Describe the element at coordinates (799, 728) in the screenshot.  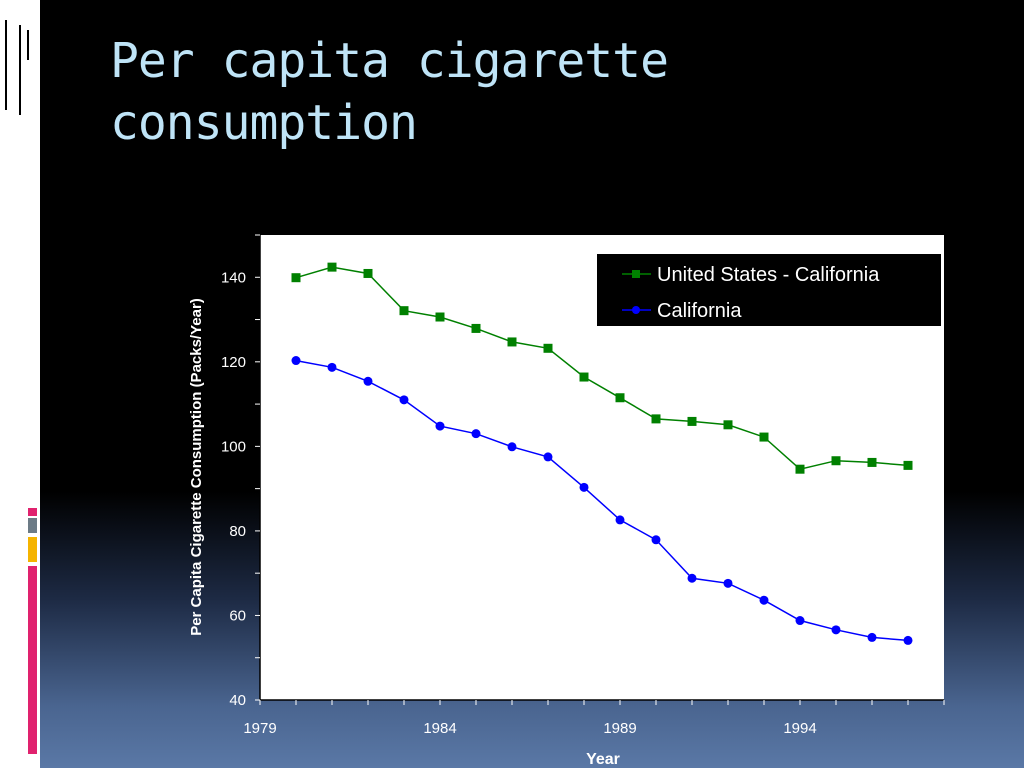
I see `x-tick-label: 1994` at that location.